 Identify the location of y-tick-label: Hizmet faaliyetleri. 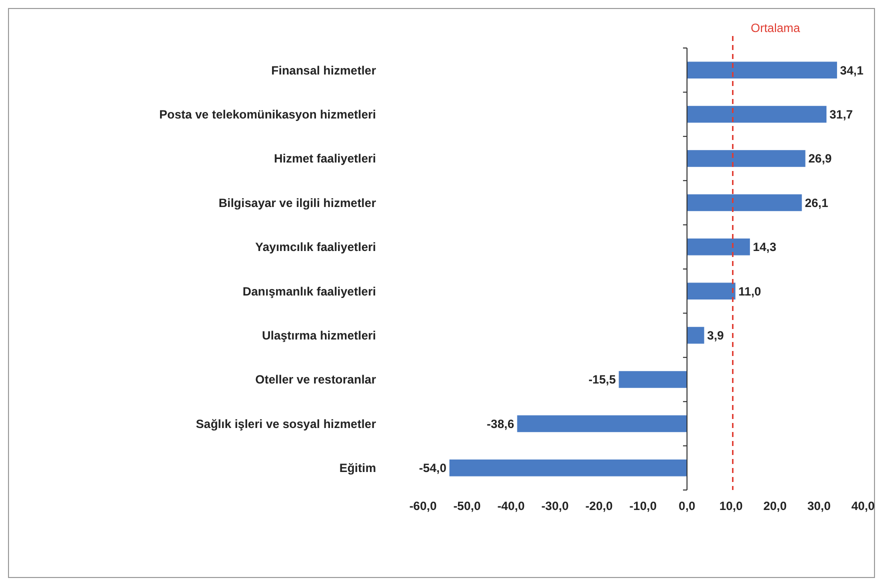
(325, 159).